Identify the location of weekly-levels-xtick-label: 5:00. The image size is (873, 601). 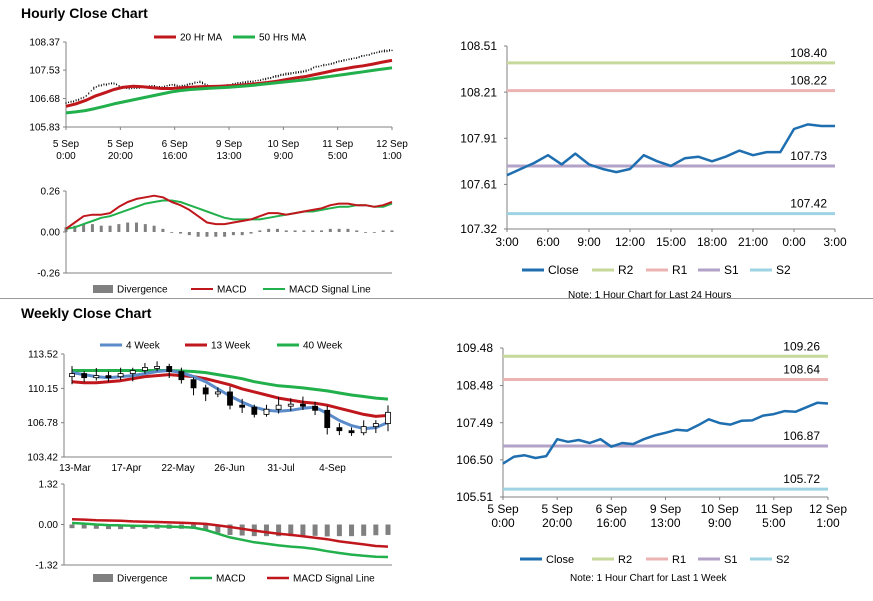
(774, 523).